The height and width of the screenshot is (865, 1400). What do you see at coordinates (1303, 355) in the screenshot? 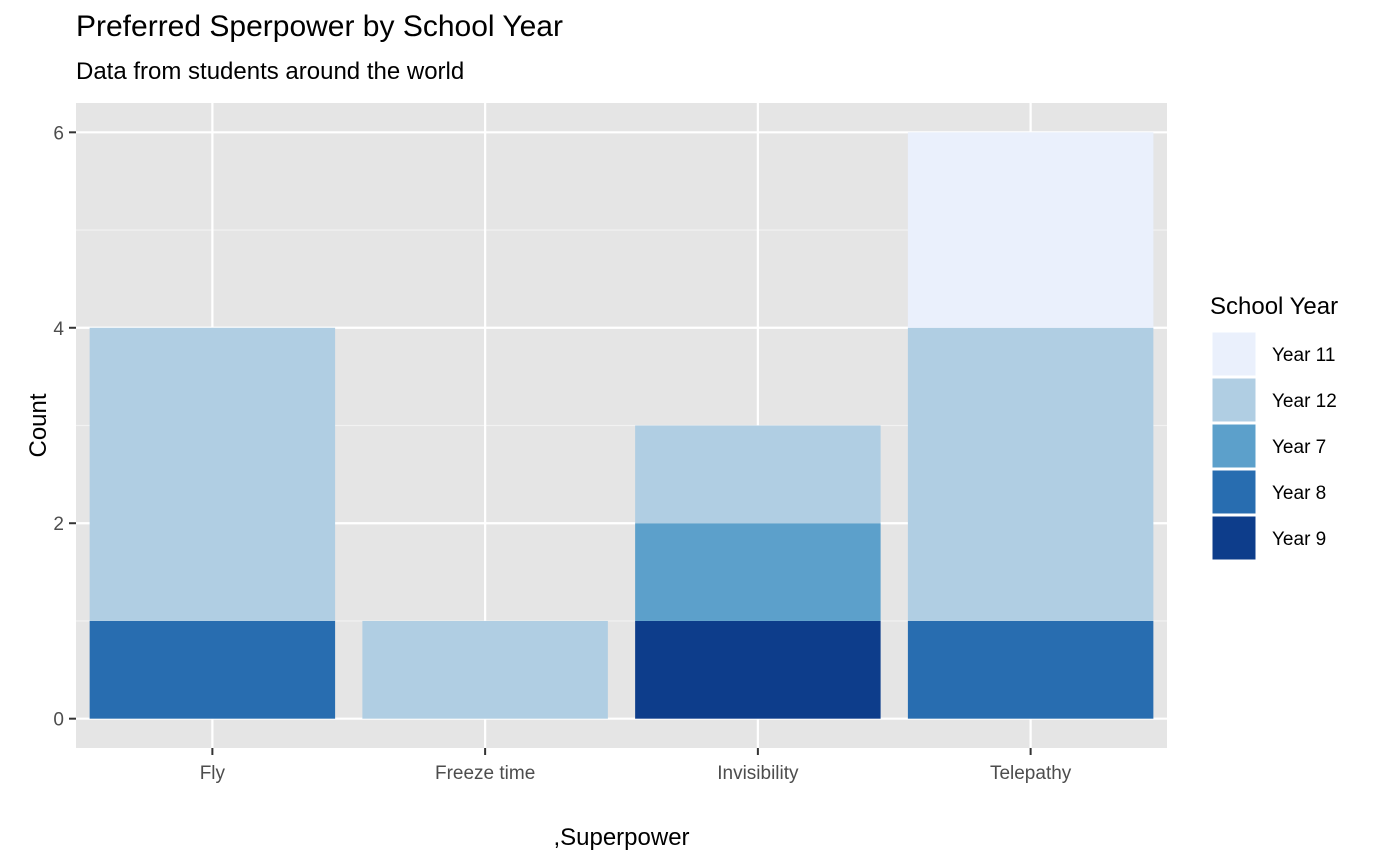
I see `legend-label: Year 11` at bounding box center [1303, 355].